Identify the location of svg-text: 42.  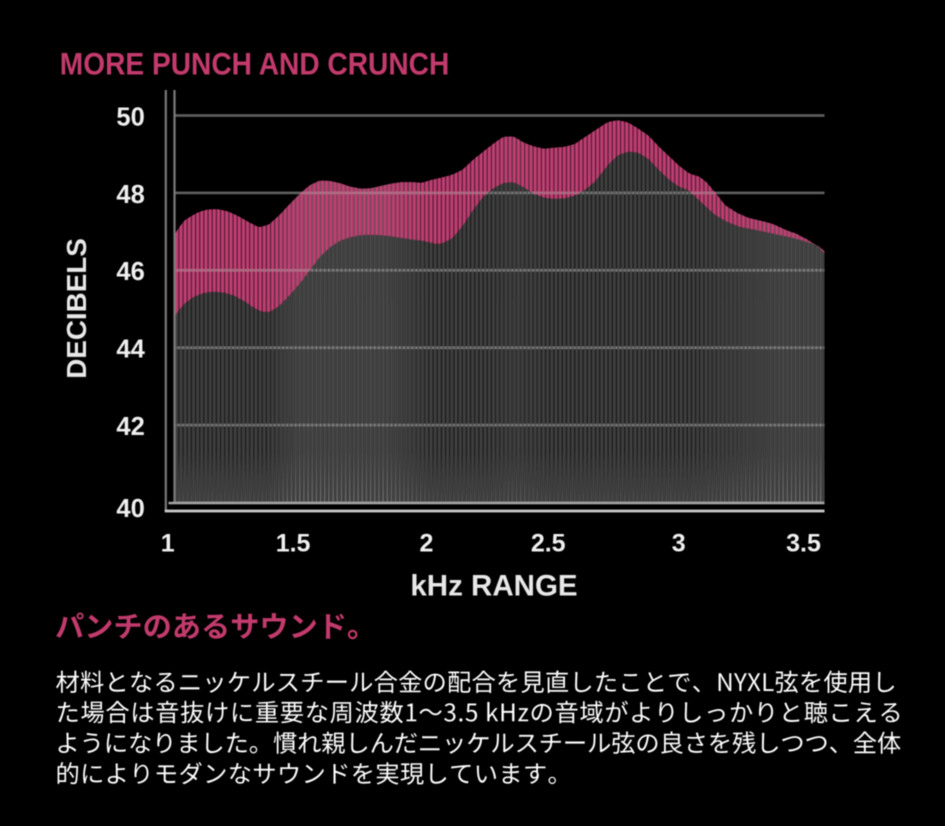
(130, 427).